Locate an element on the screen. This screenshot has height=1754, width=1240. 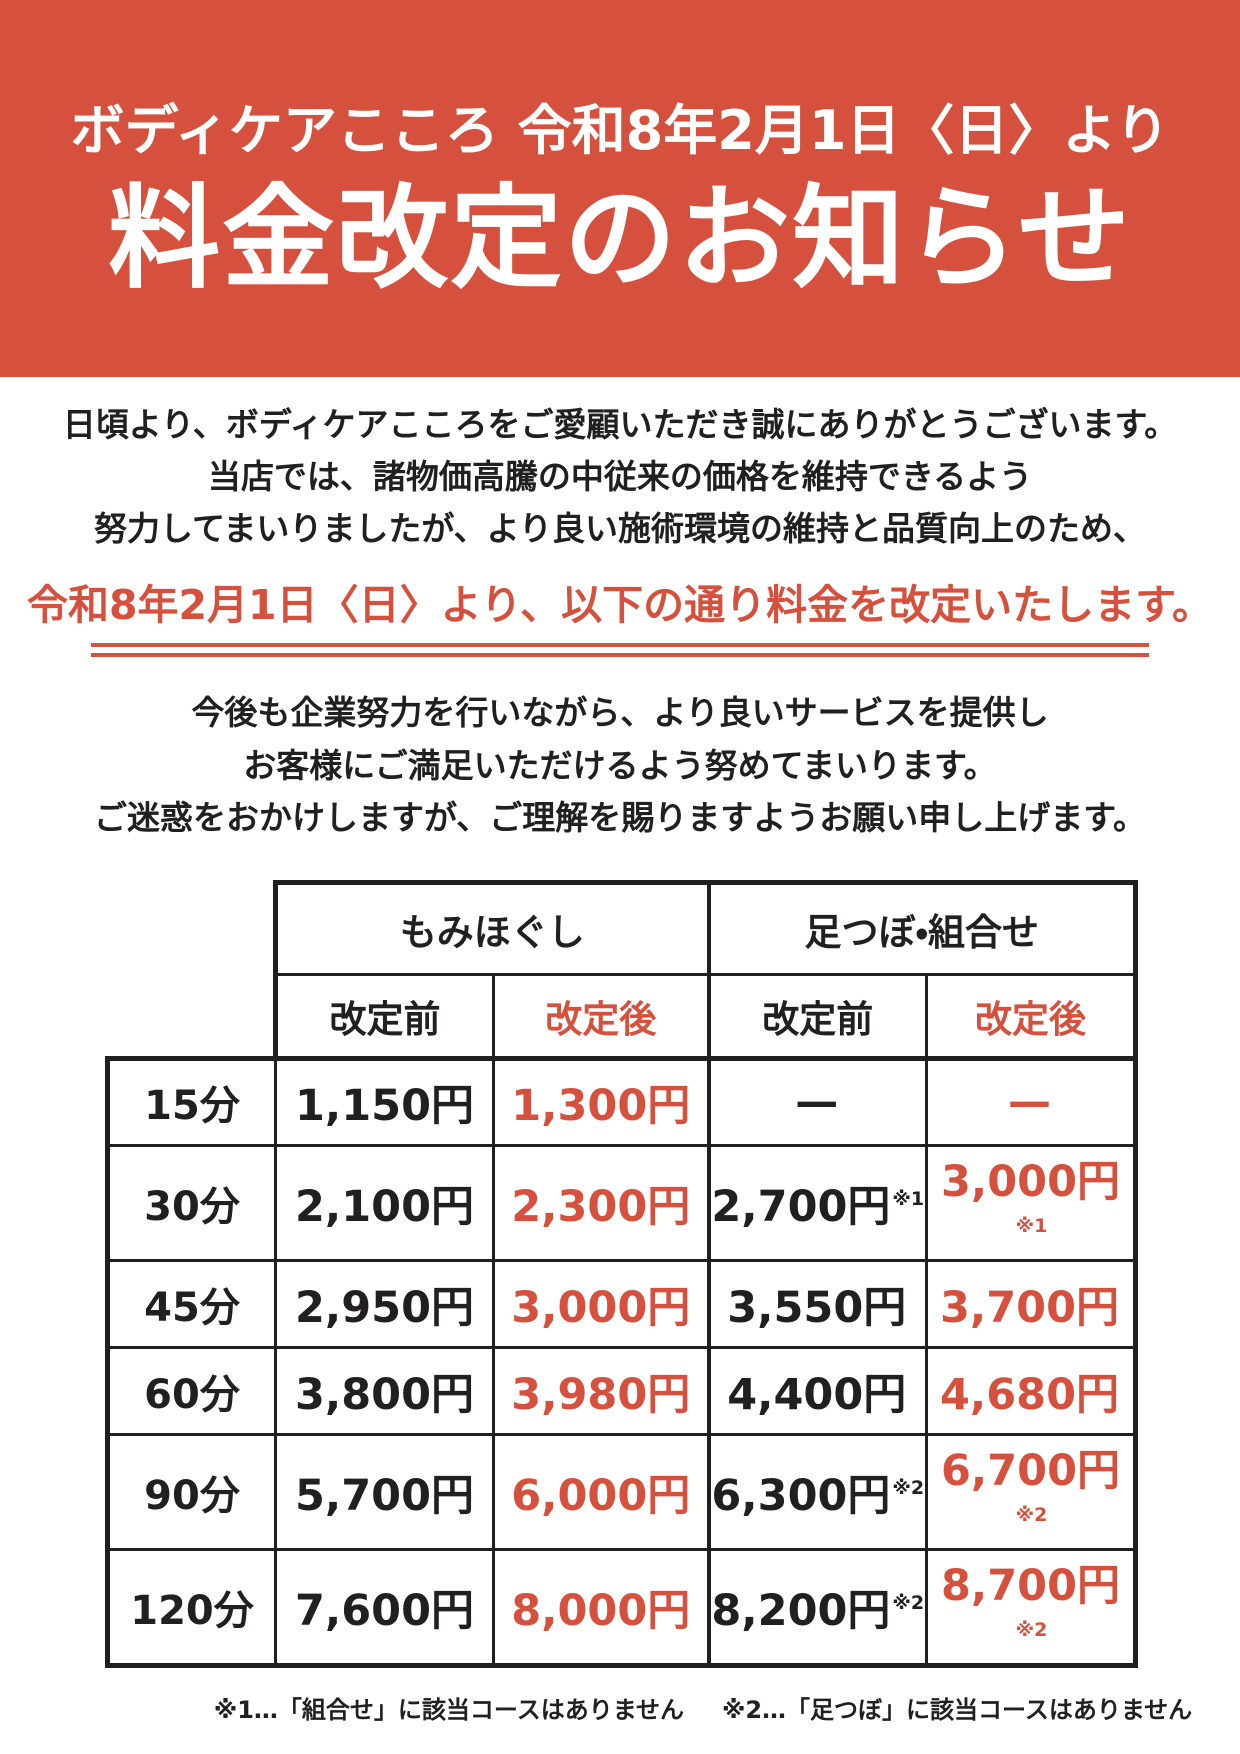
price-ashi-before: 8,200円 ※2 is located at coordinates (817, 1607).